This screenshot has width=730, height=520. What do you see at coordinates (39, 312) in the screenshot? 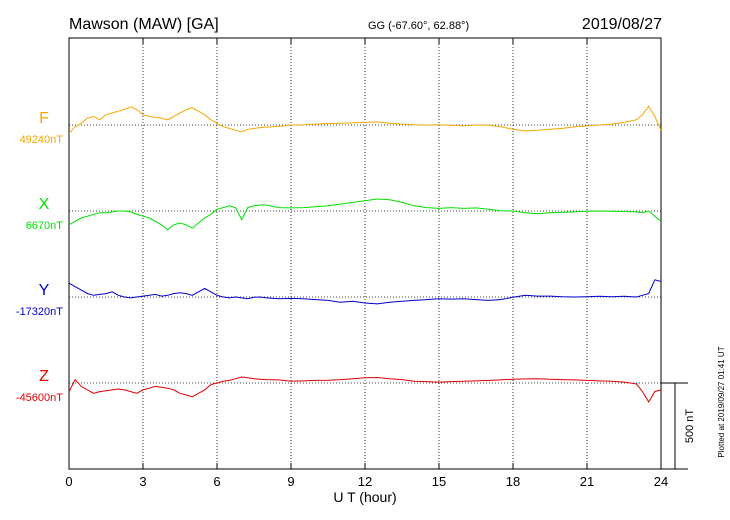
I see `series-baseline-y: -17320nT` at bounding box center [39, 312].